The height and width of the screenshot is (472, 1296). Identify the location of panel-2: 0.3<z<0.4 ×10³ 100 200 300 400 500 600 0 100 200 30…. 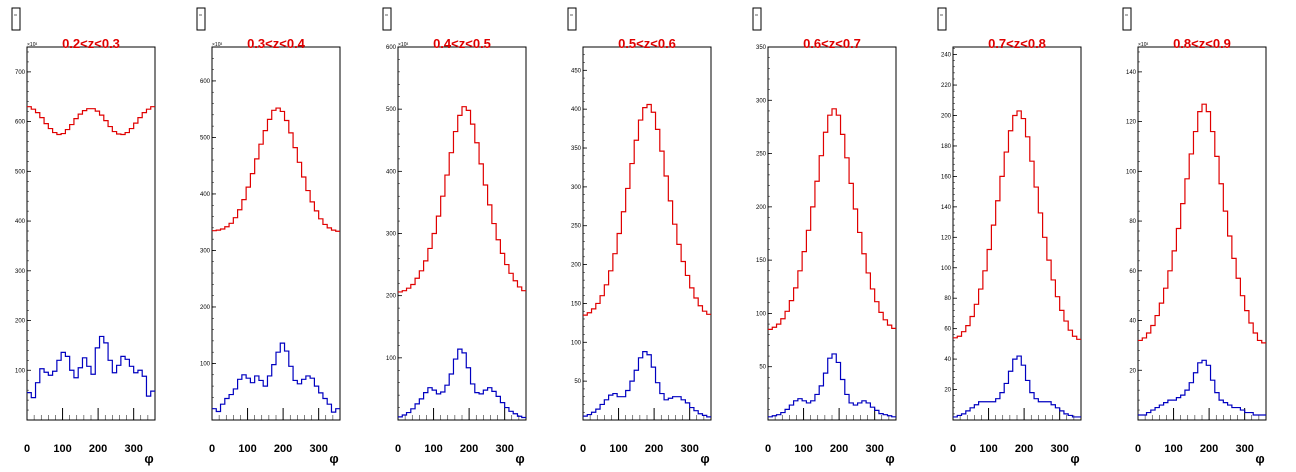
(268, 236).